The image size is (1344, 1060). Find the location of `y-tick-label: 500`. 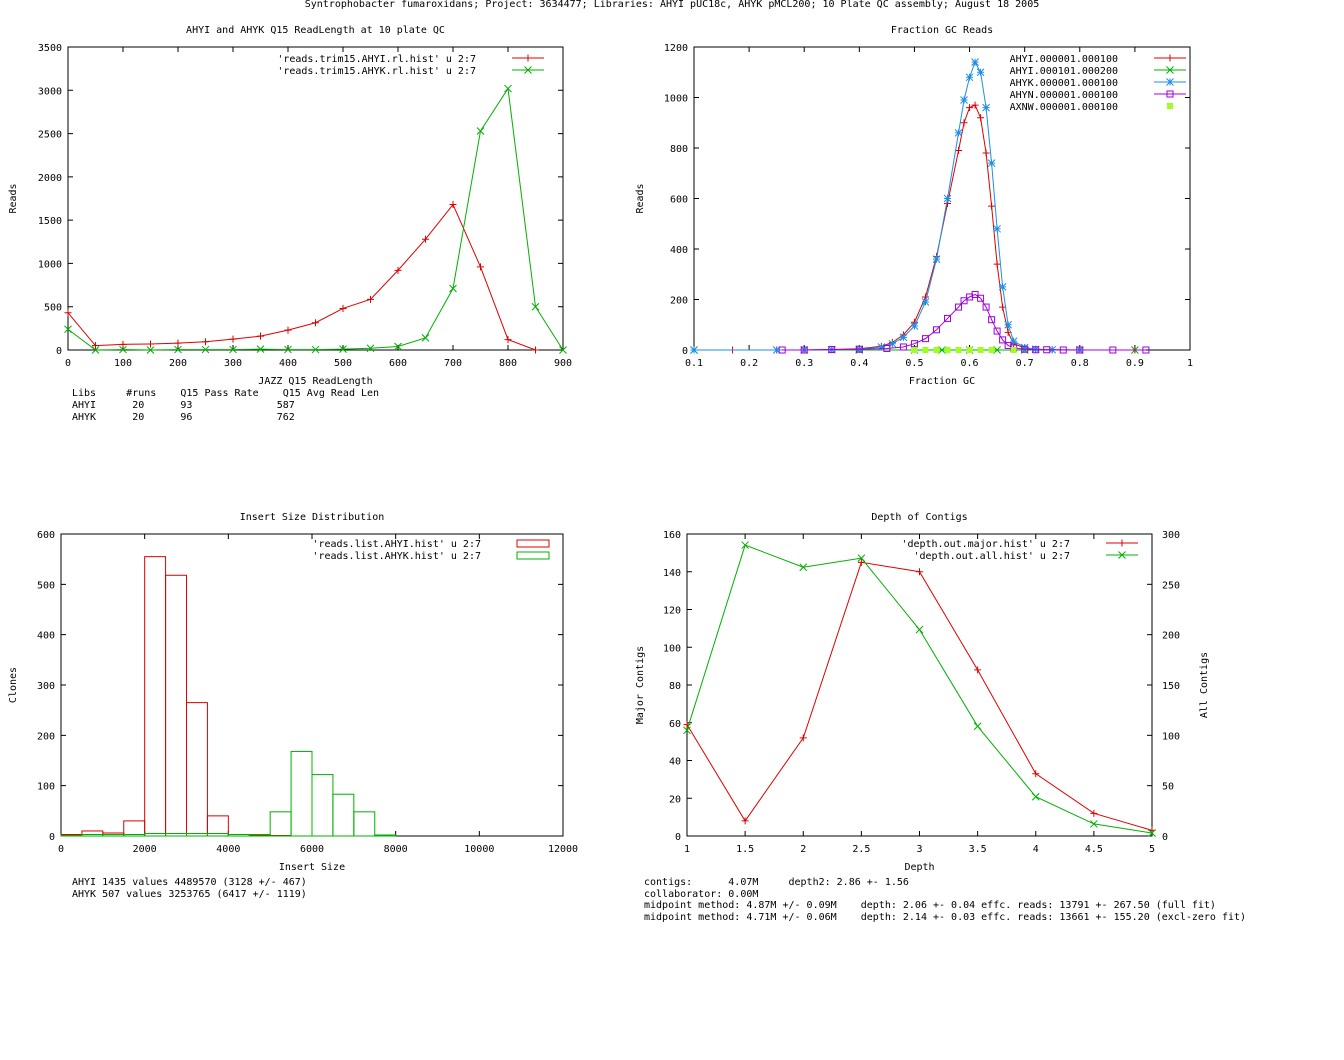

y-tick-label: 500 is located at coordinates (46, 585).